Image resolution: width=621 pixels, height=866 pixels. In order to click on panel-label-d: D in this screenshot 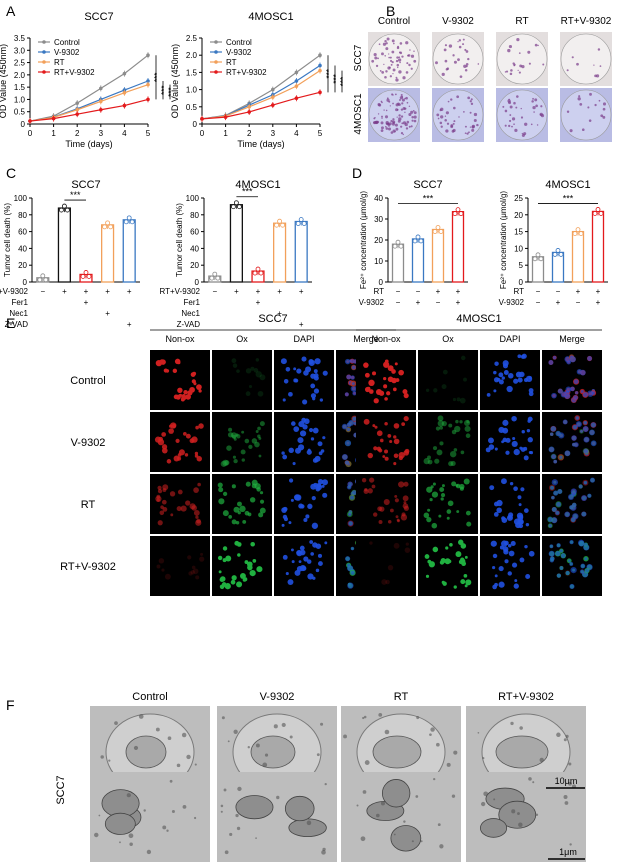, I will do `click(357, 173)`.